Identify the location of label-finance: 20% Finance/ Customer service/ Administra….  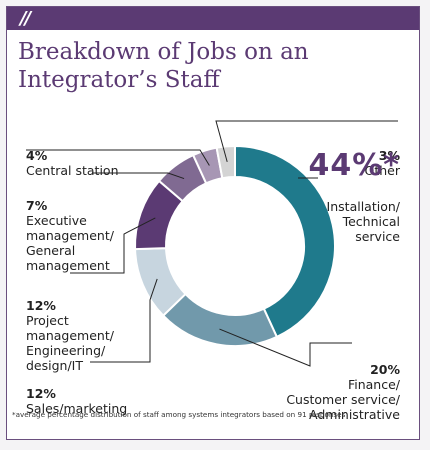
(343, 377).